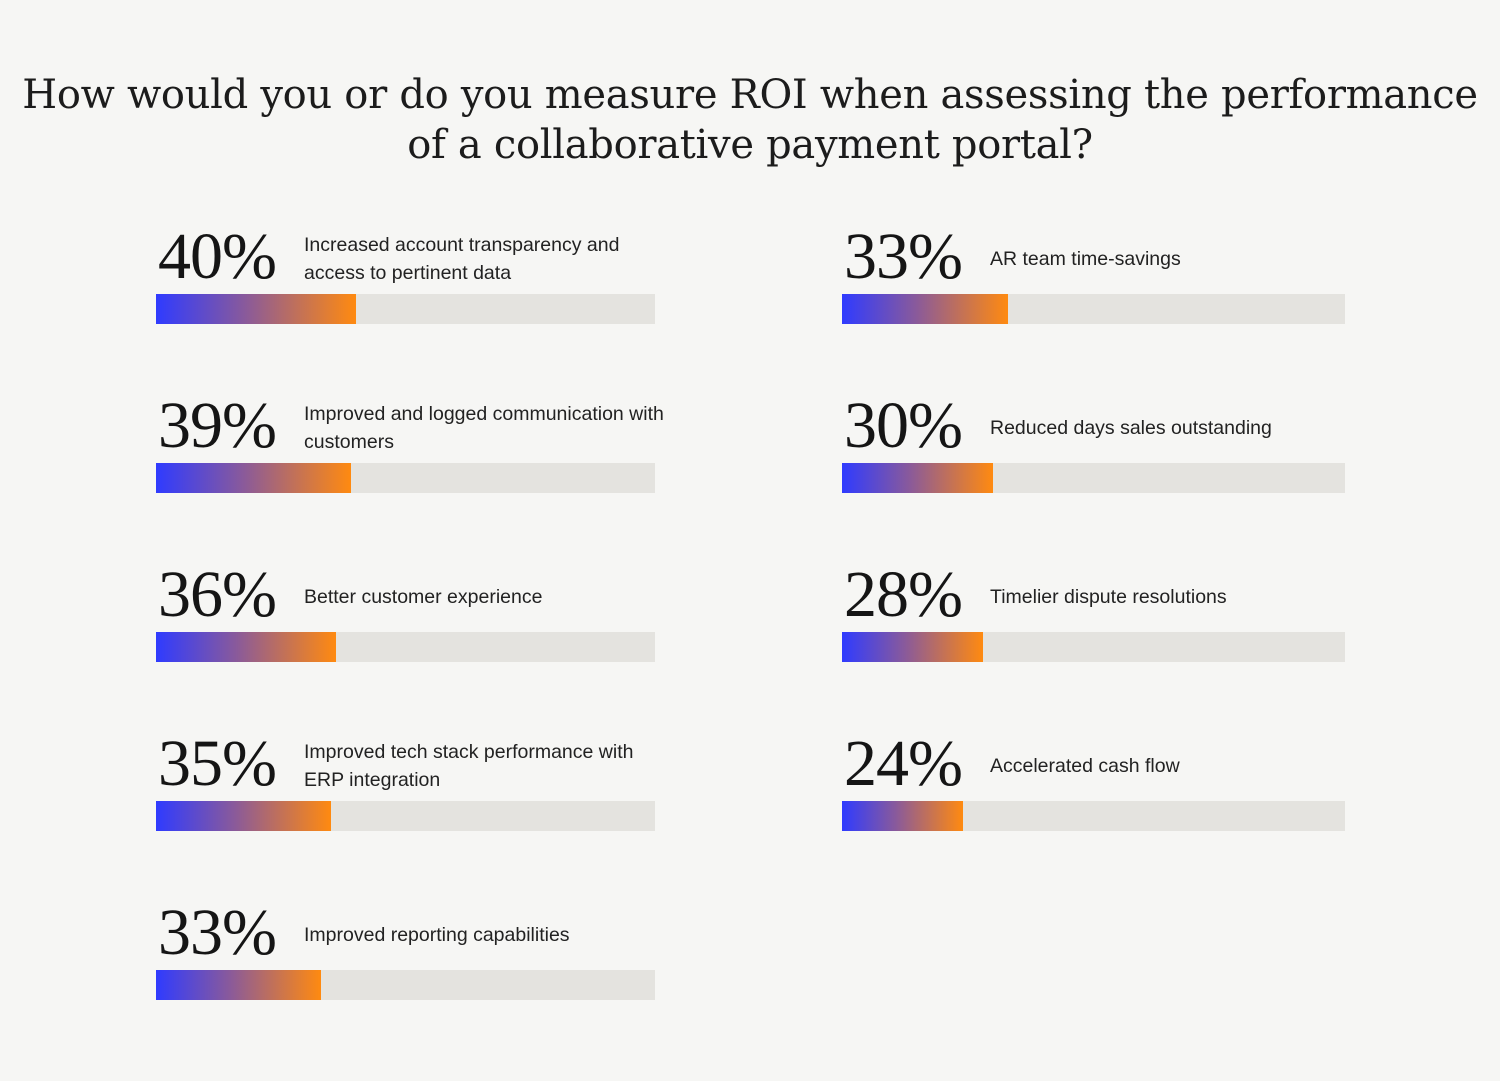 The image size is (1500, 1081). I want to click on stat-item: 30% Reduced days sales outstanding, so click(1093, 448).